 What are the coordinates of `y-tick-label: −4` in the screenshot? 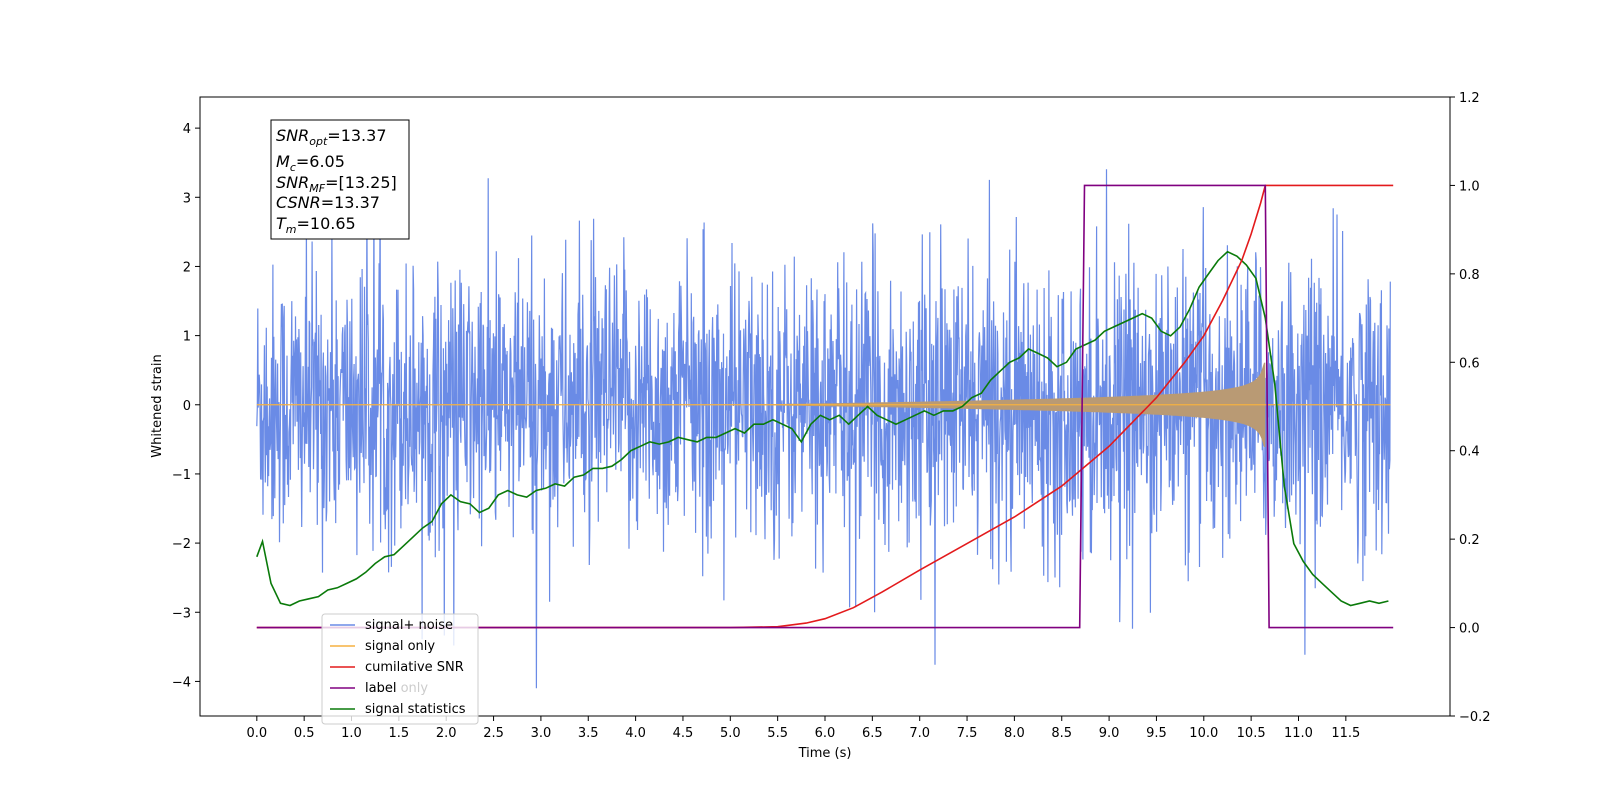 It's located at (181, 682).